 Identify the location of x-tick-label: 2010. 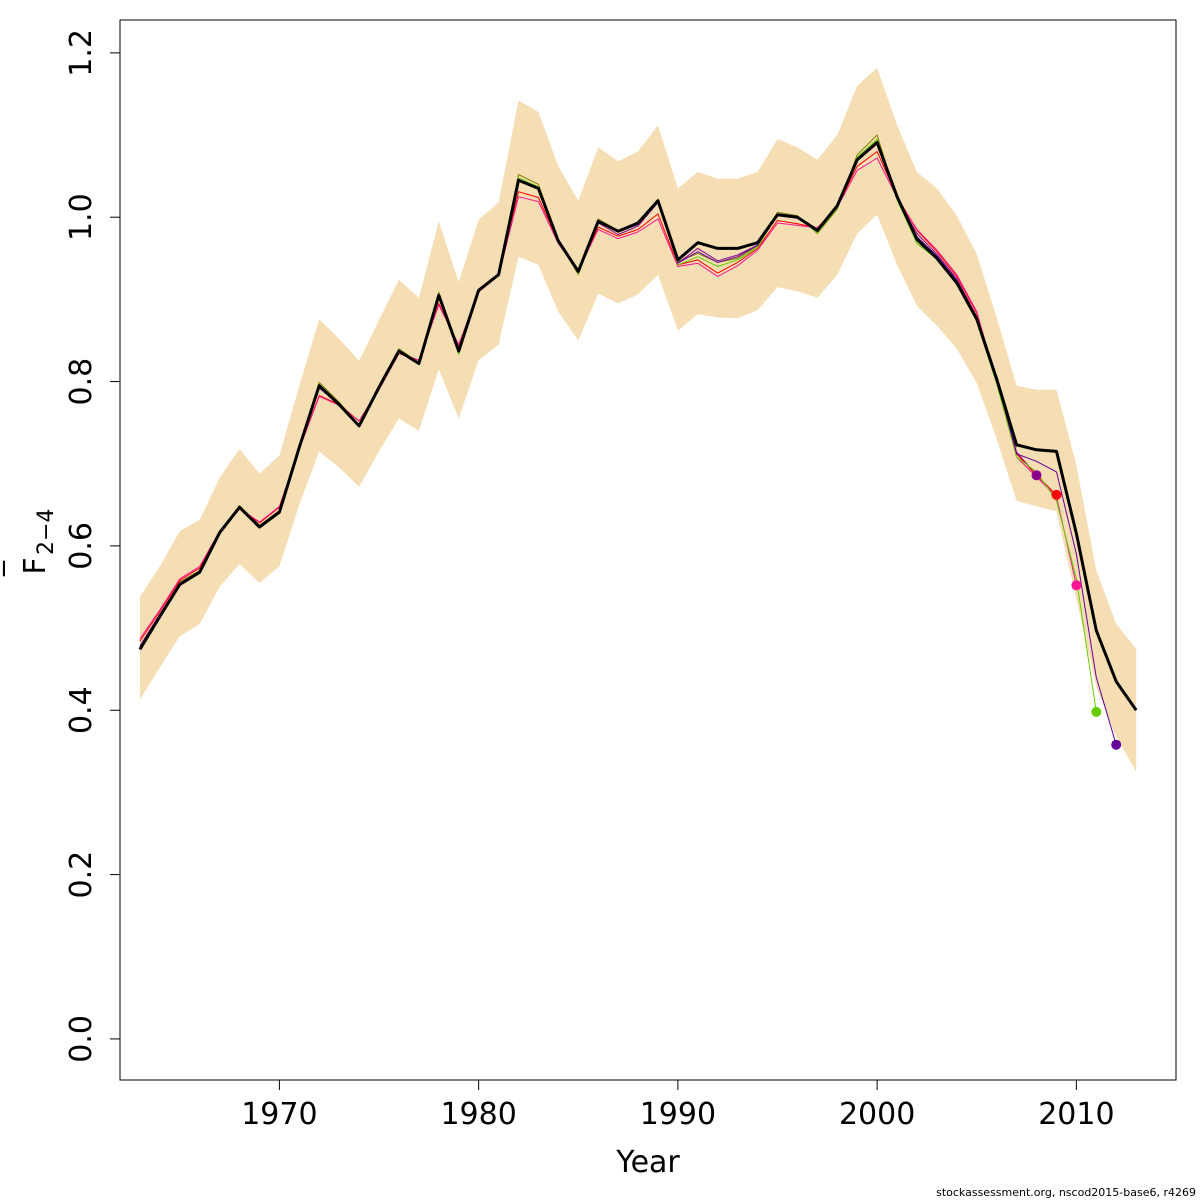
(1076, 1114).